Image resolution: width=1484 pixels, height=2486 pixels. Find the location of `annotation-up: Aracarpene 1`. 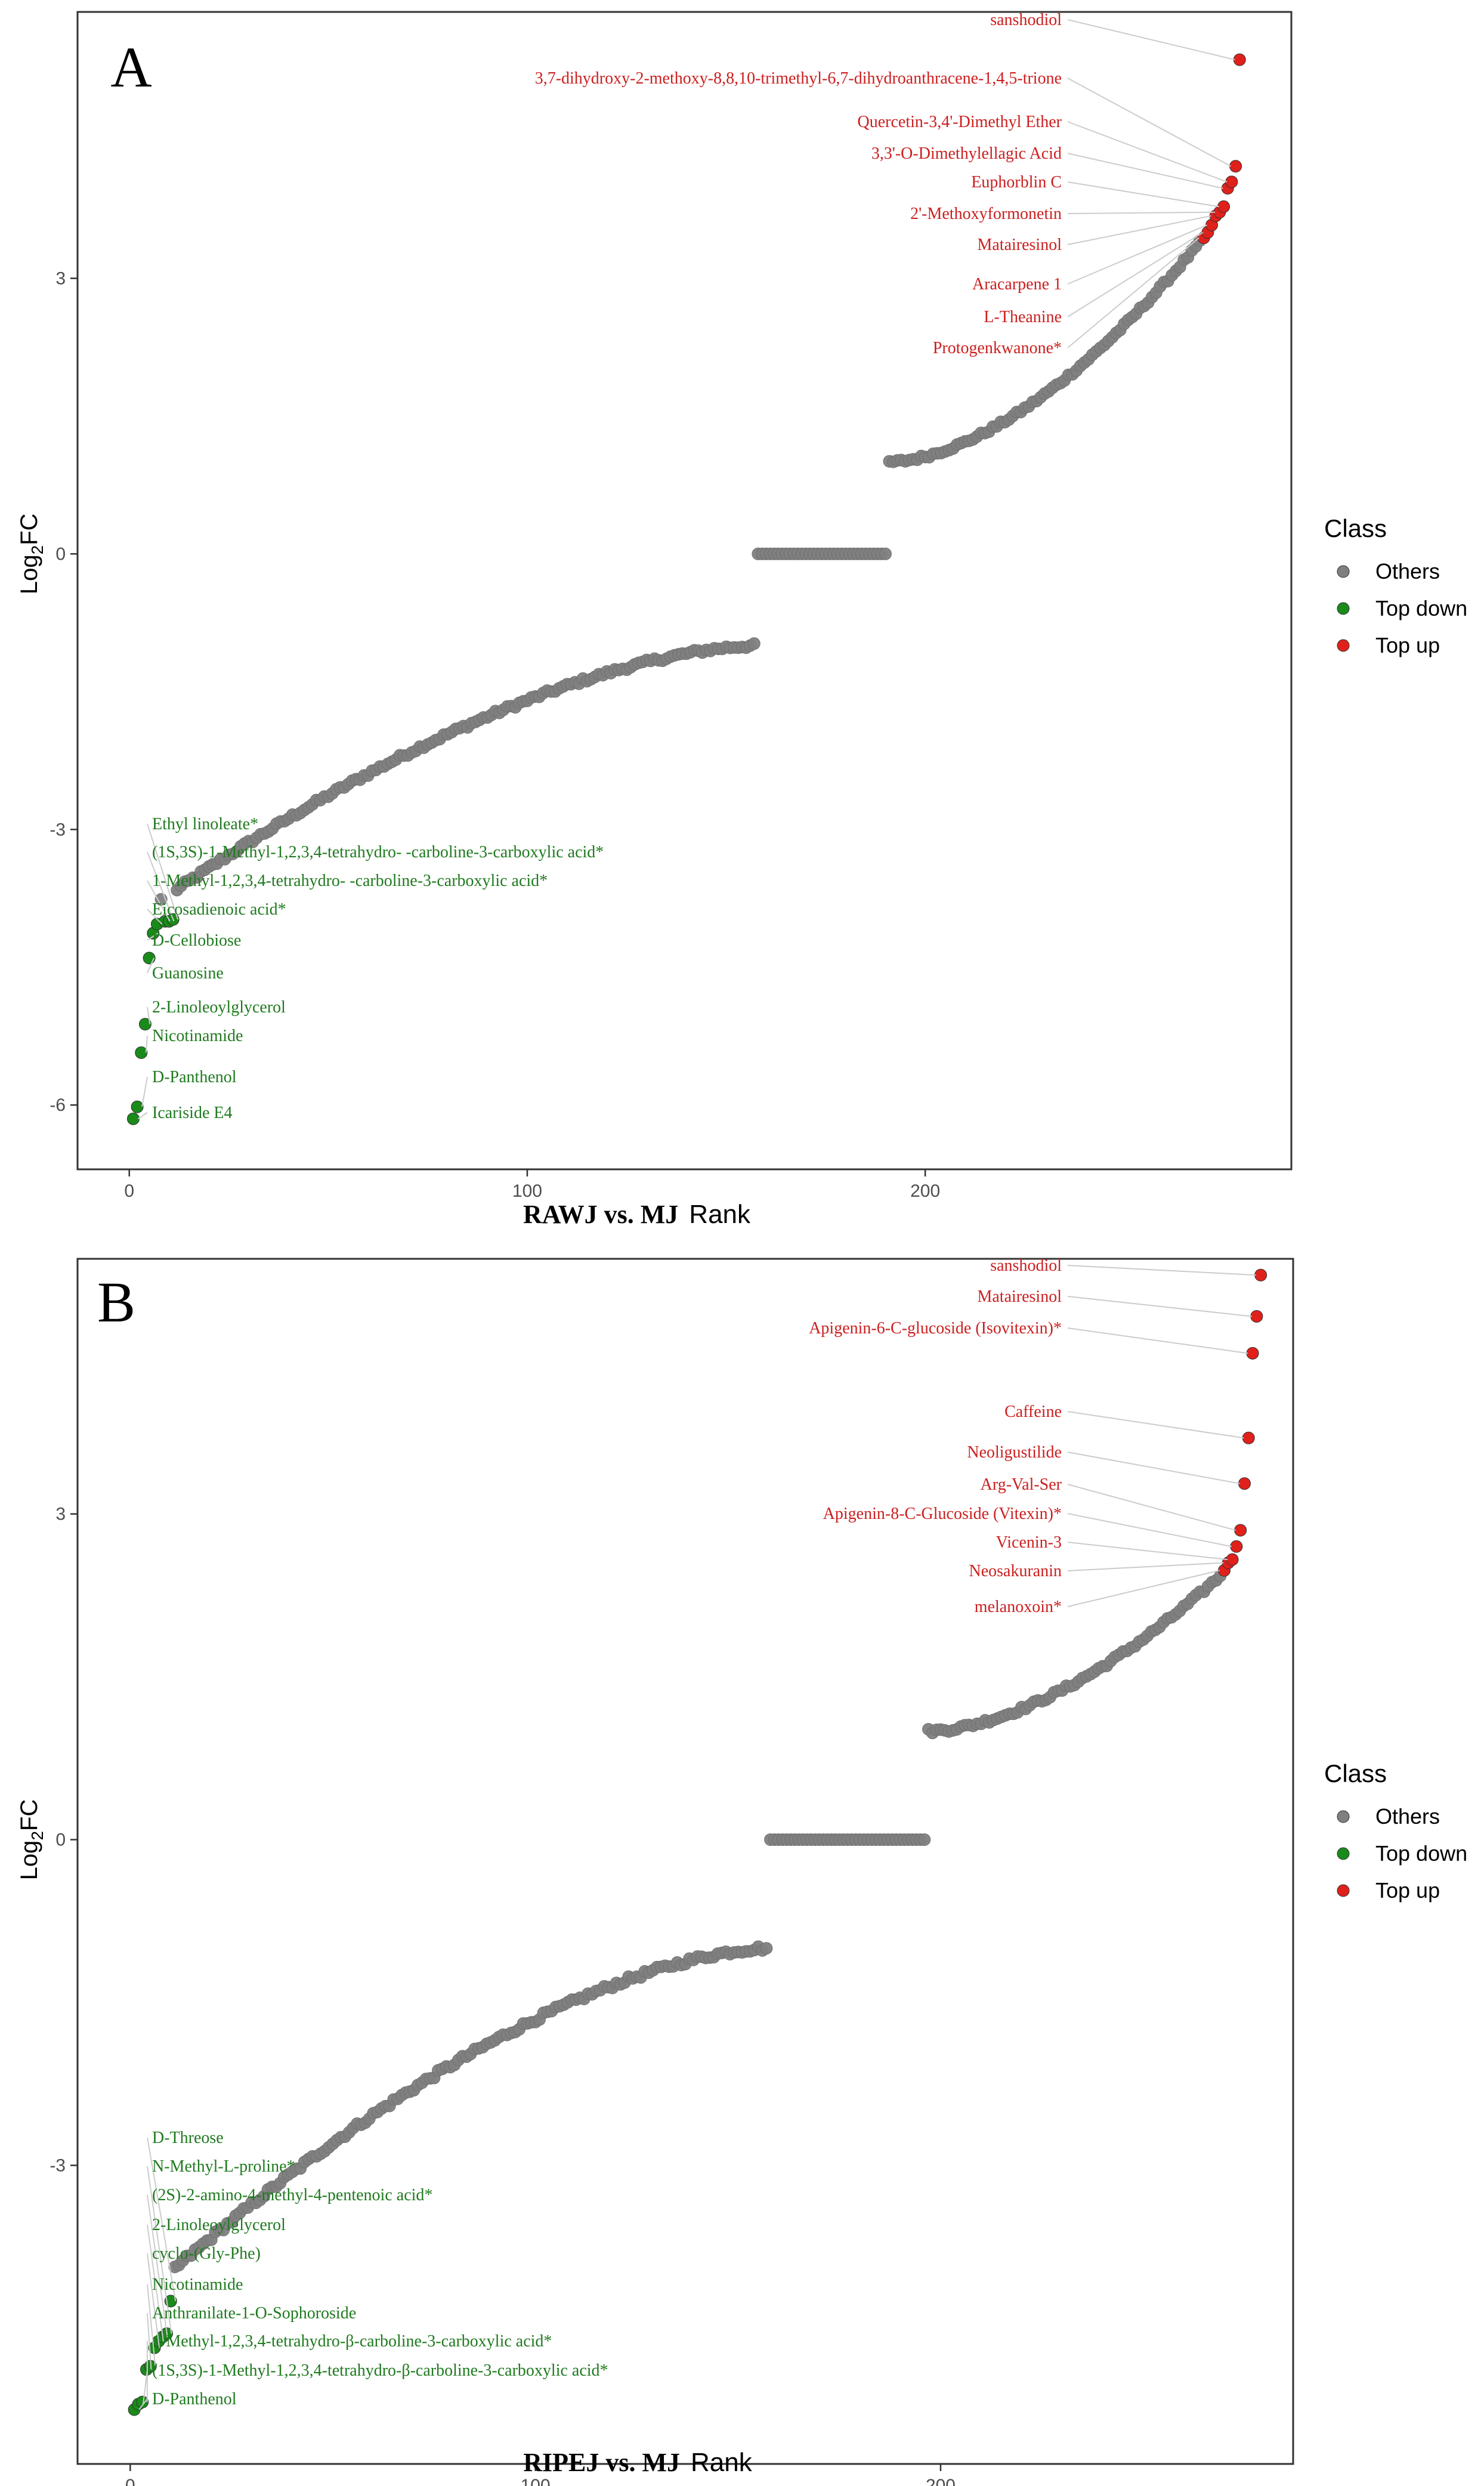

annotation-up: Aracarpene 1 is located at coordinates (1017, 285).